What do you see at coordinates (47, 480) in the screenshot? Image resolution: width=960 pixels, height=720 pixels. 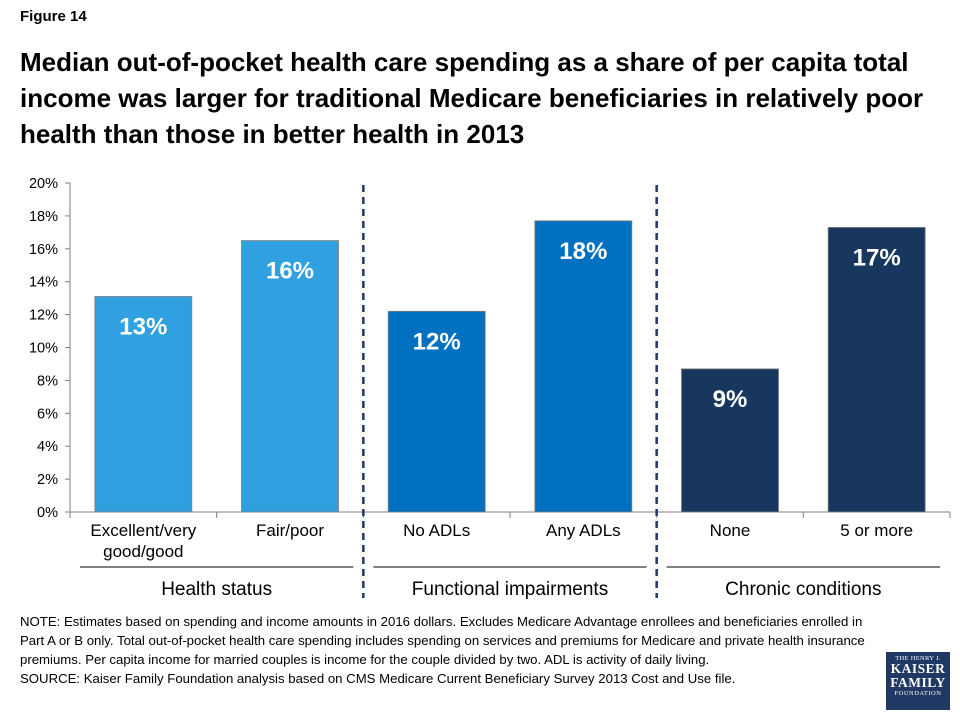 I see `y-tick-label: 2%` at bounding box center [47, 480].